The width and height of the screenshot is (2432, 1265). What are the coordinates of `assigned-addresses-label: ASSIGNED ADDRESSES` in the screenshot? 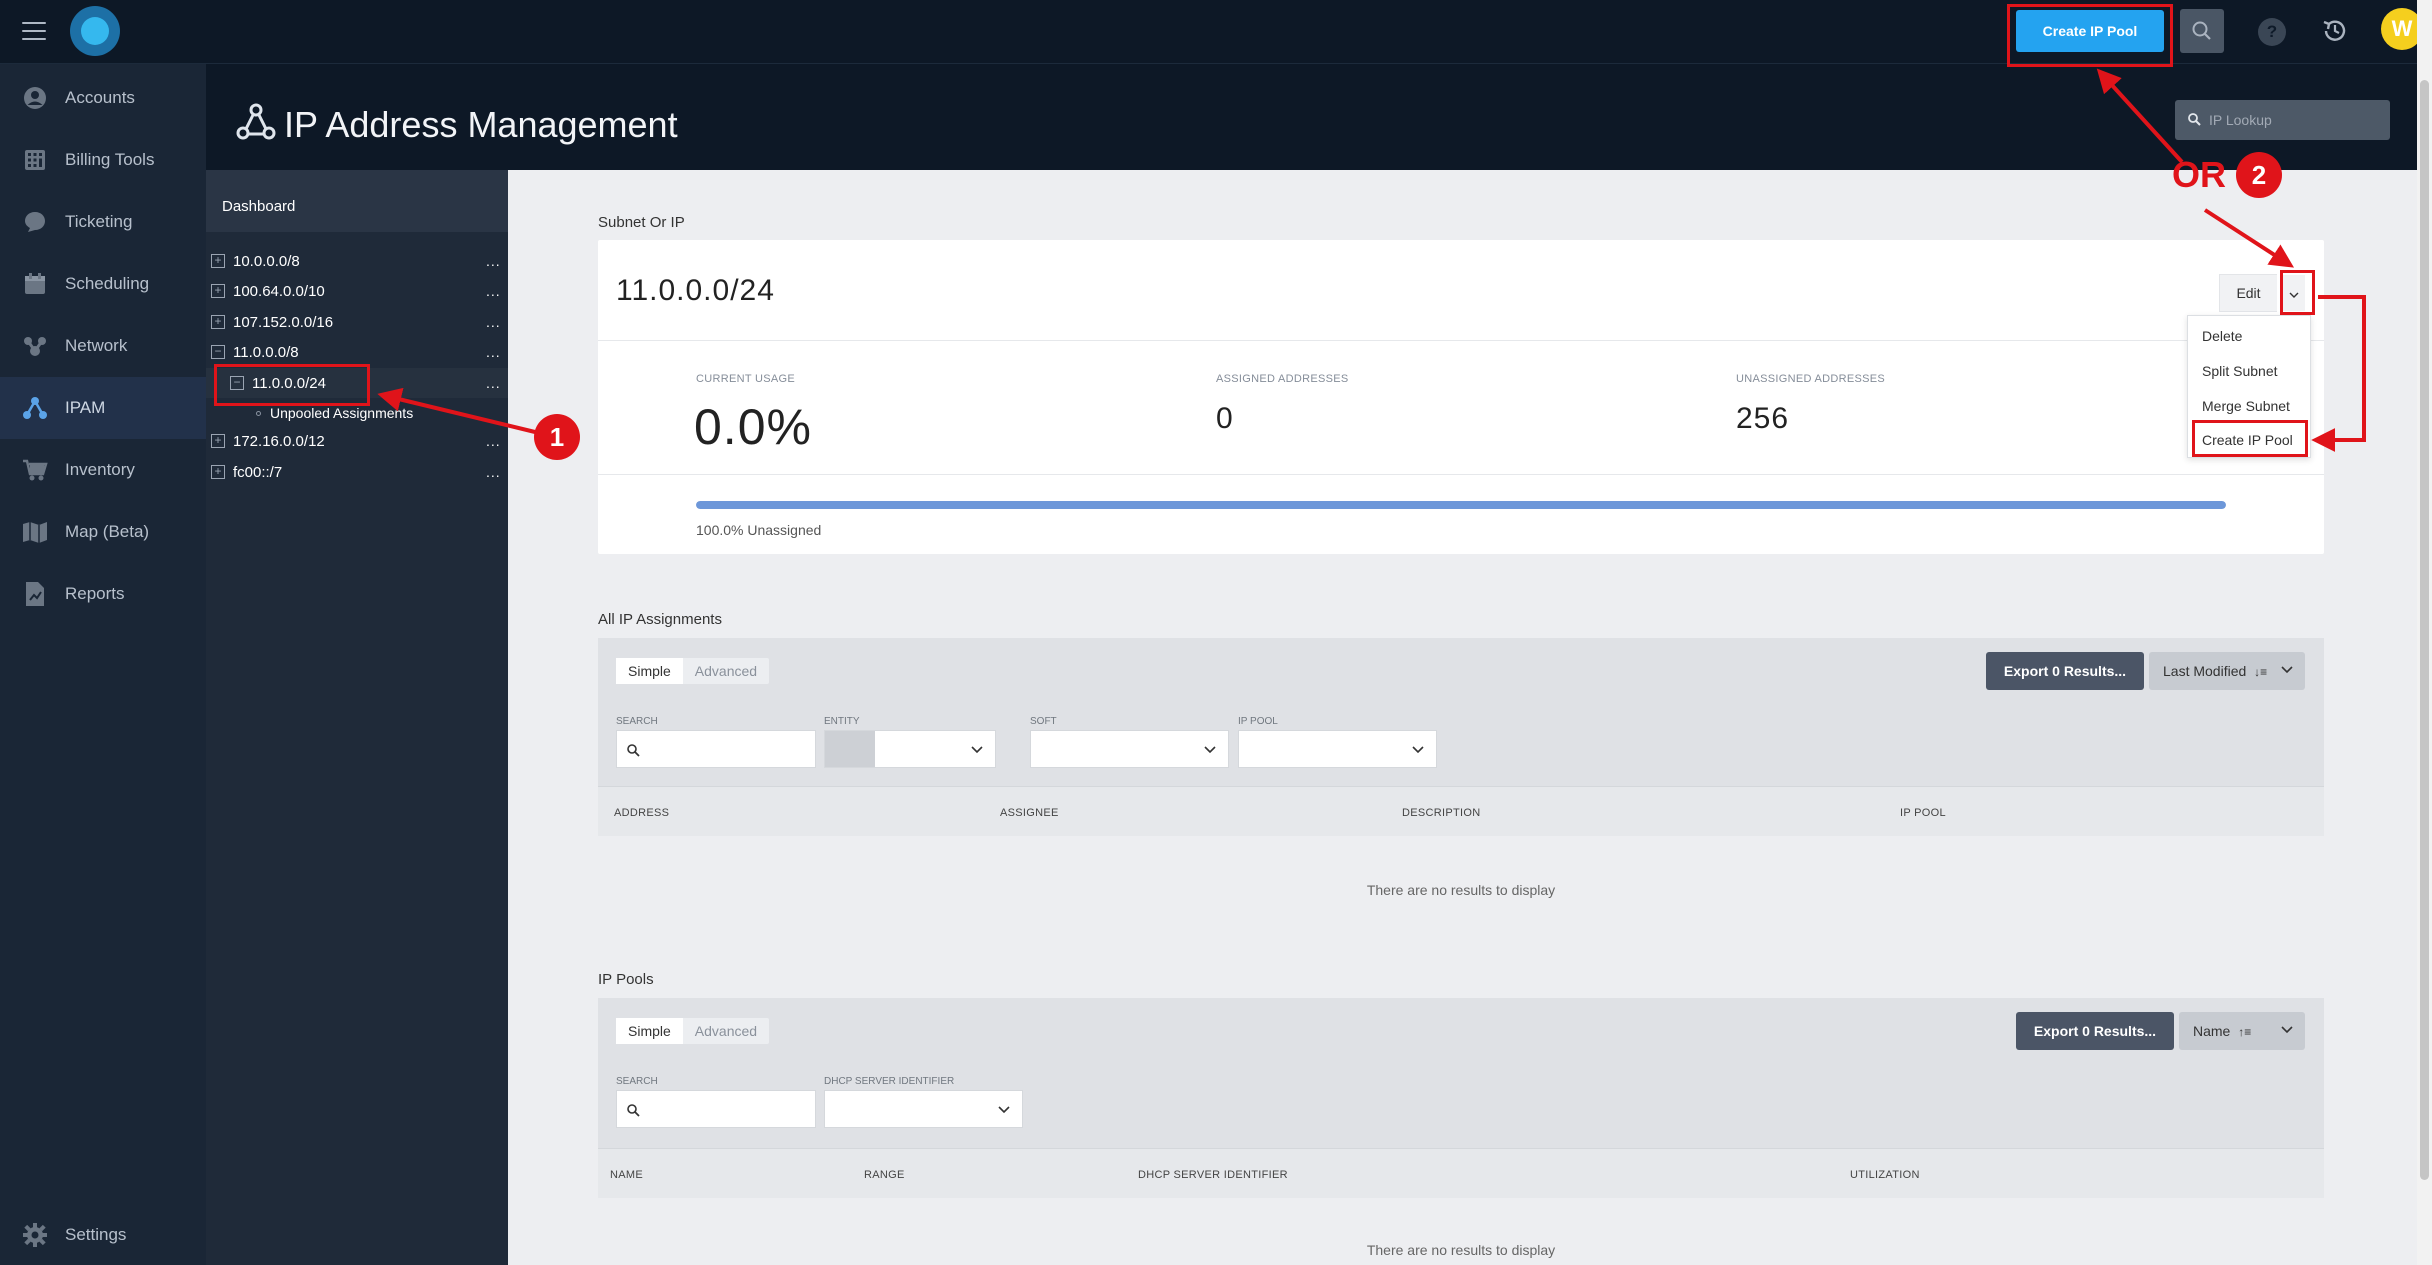 It's located at (1282, 379).